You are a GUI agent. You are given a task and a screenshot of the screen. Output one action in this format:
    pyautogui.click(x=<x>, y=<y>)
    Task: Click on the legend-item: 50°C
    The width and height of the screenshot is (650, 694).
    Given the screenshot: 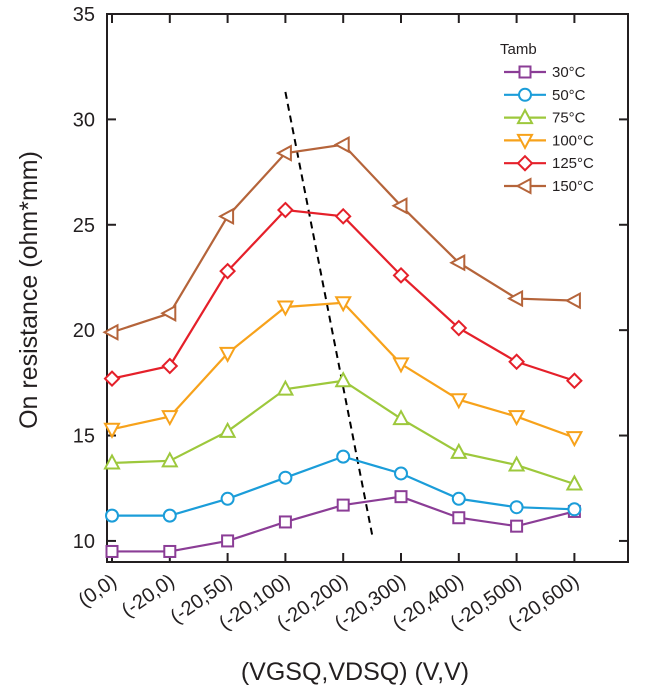 What is the action you would take?
    pyautogui.click(x=545, y=95)
    